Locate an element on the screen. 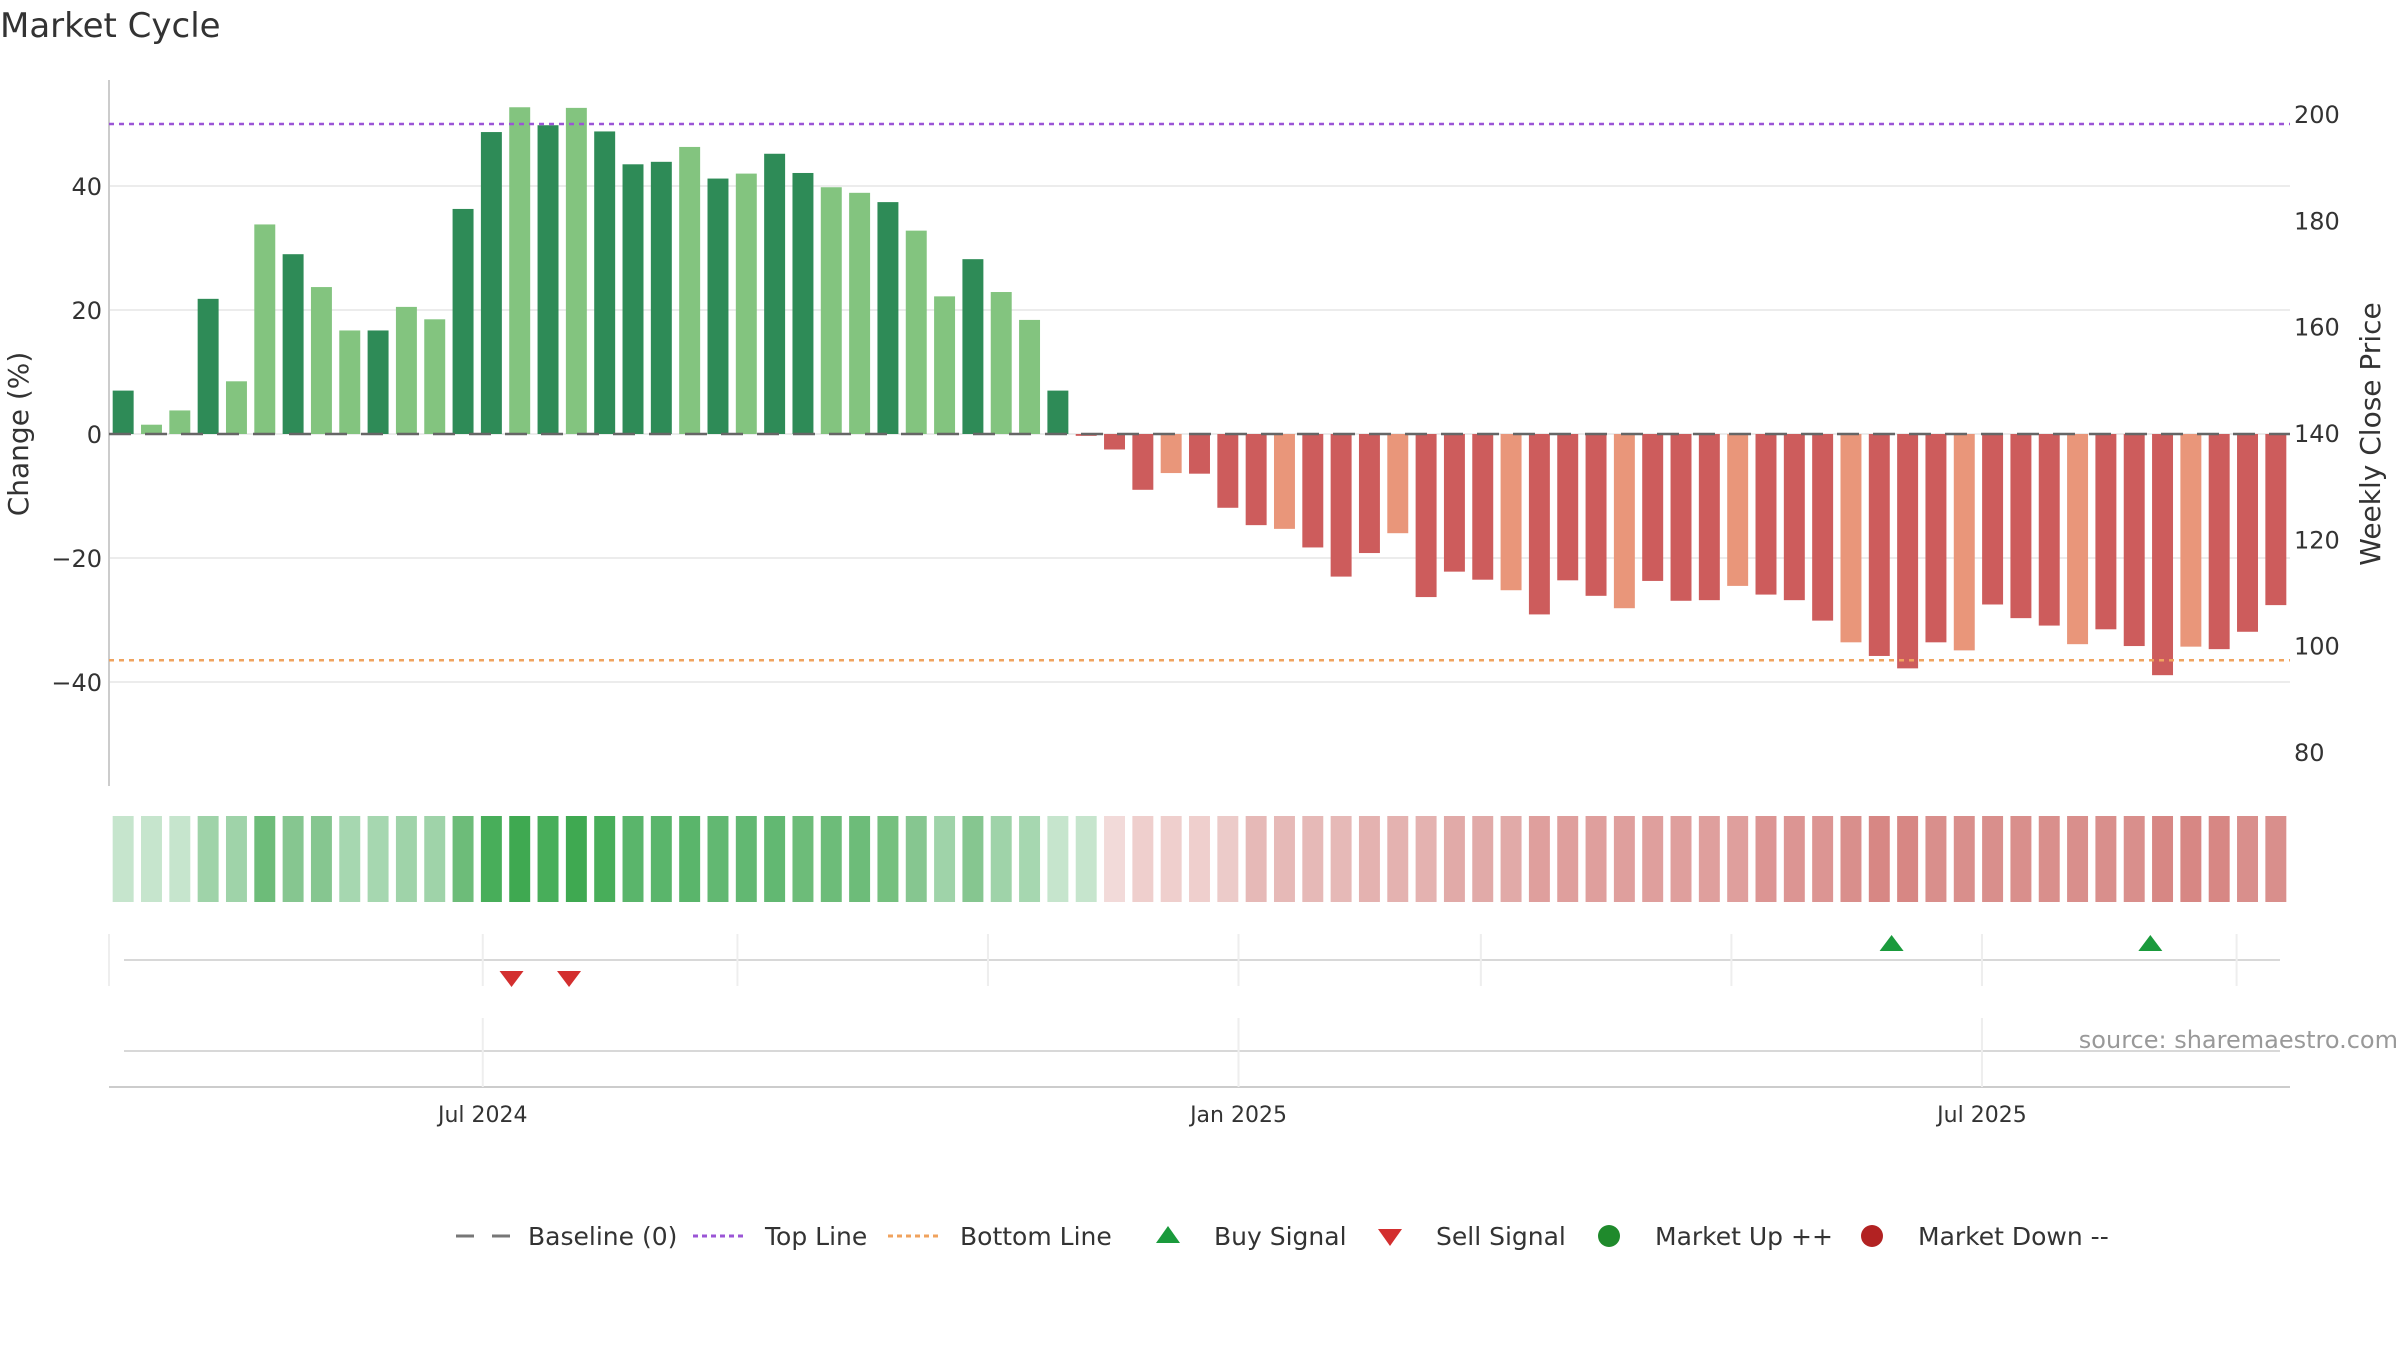 The width and height of the screenshot is (2400, 1350). legend-label-market_up: Market Up ++ is located at coordinates (1744, 1236).